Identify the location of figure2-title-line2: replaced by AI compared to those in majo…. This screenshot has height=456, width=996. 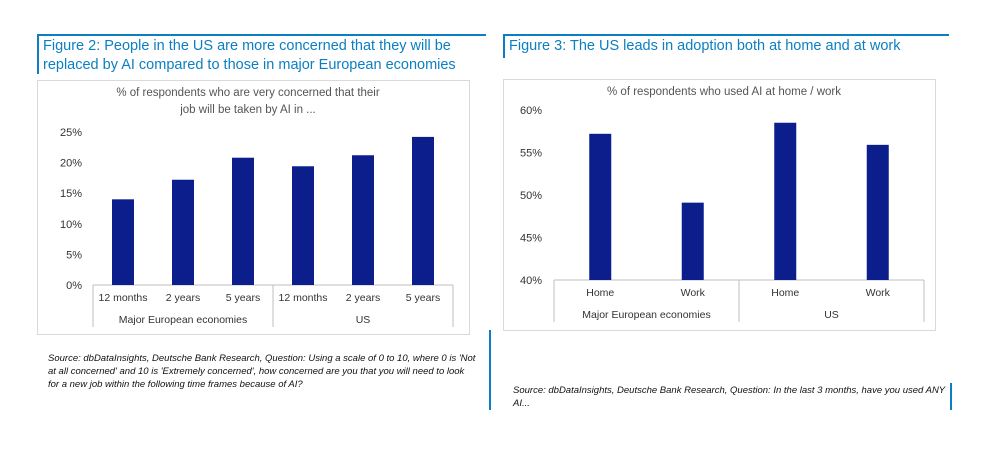
(249, 65).